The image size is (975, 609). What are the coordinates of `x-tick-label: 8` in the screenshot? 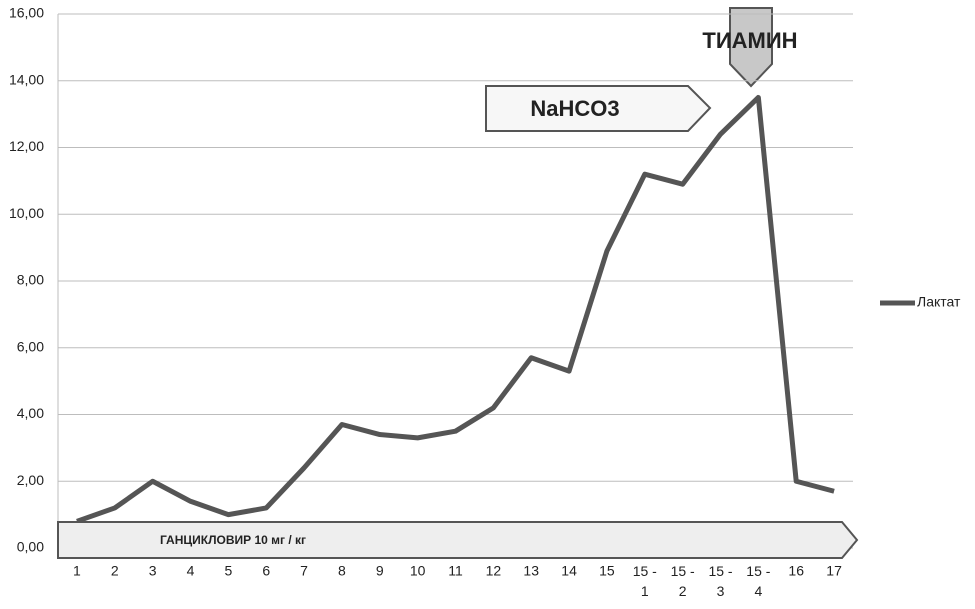 It's located at (342, 571).